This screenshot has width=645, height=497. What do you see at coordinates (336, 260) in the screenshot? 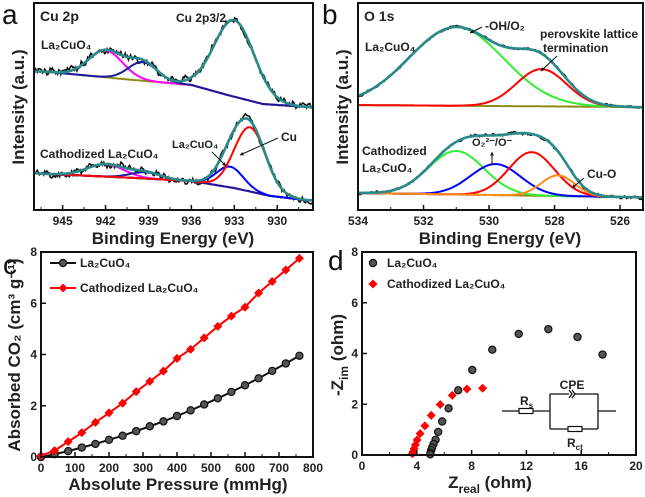
I see `panel-letter-d: d` at bounding box center [336, 260].